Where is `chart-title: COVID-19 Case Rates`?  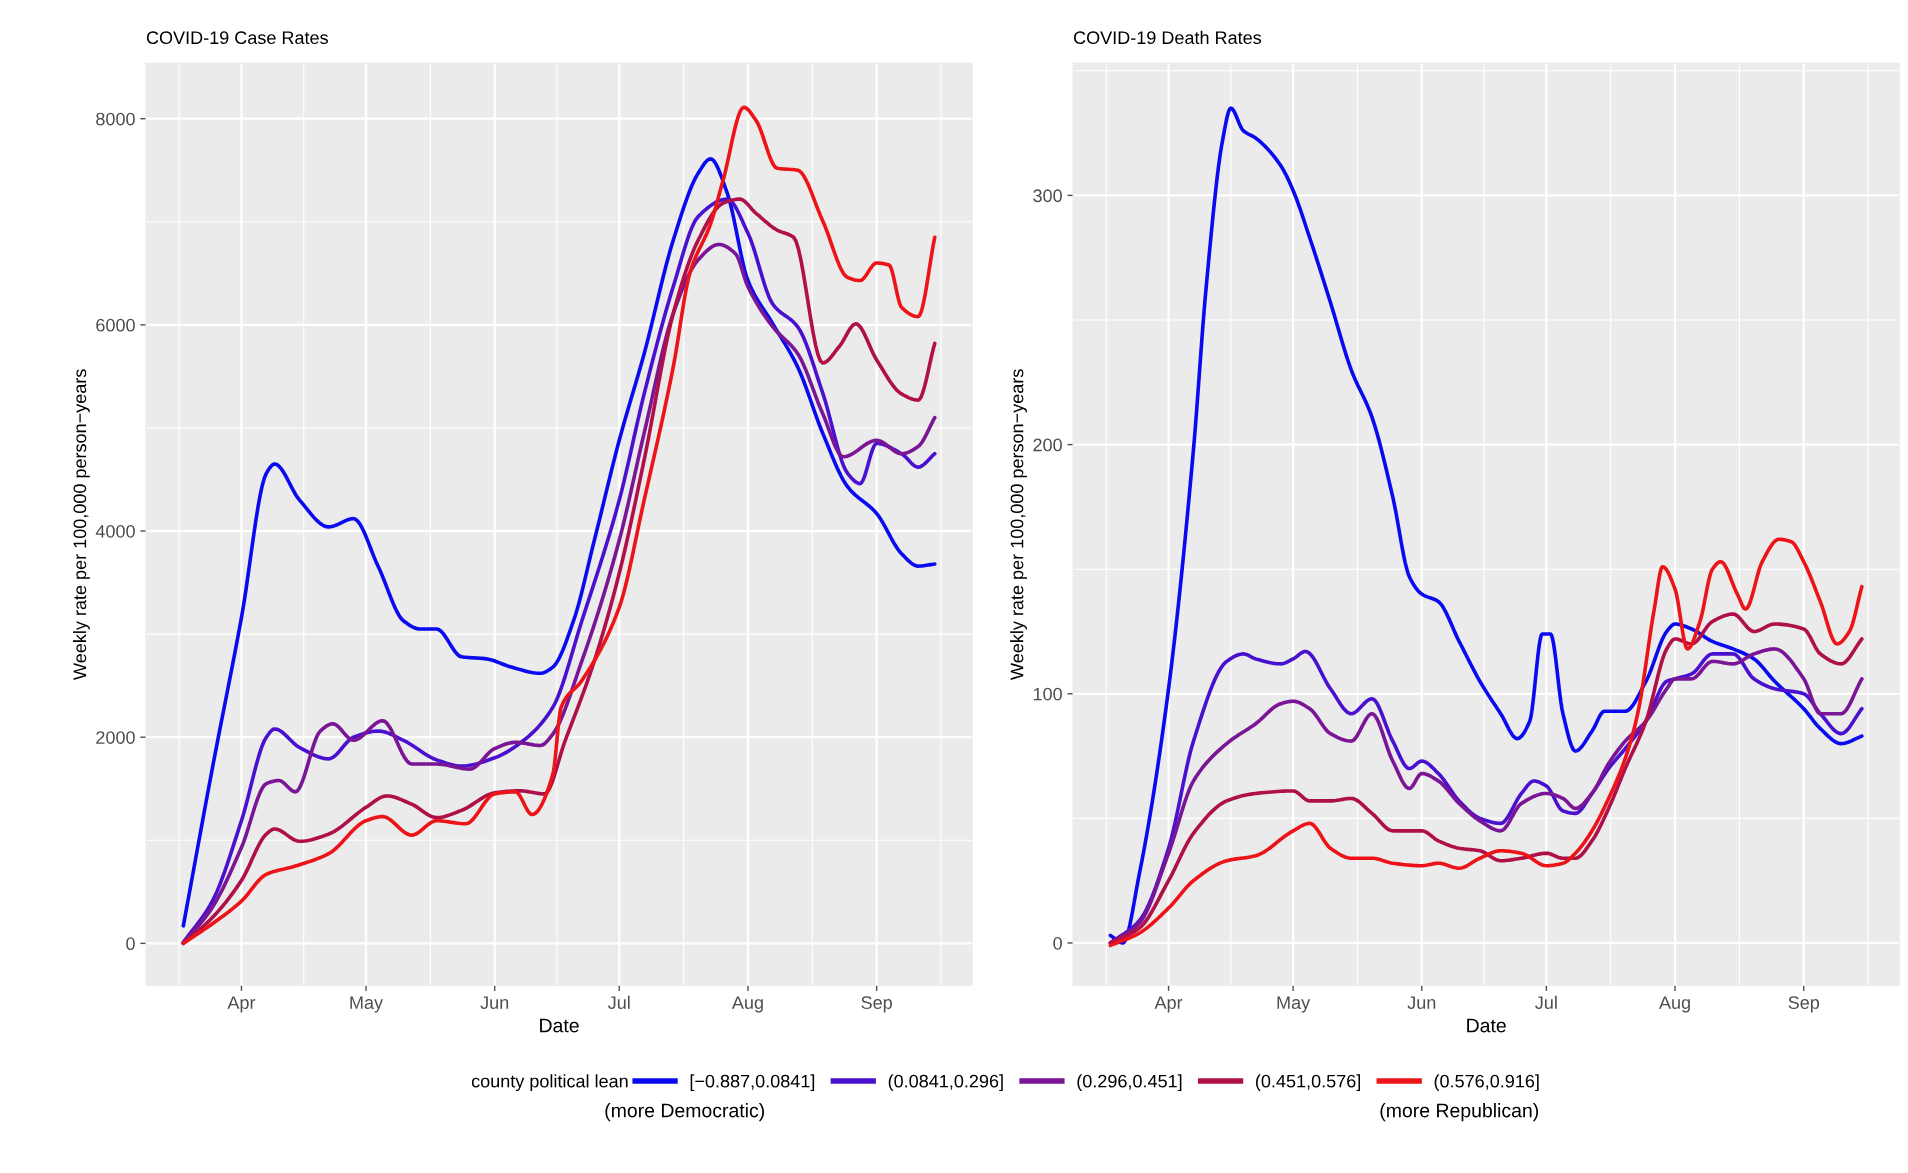 chart-title: COVID-19 Case Rates is located at coordinates (237, 38).